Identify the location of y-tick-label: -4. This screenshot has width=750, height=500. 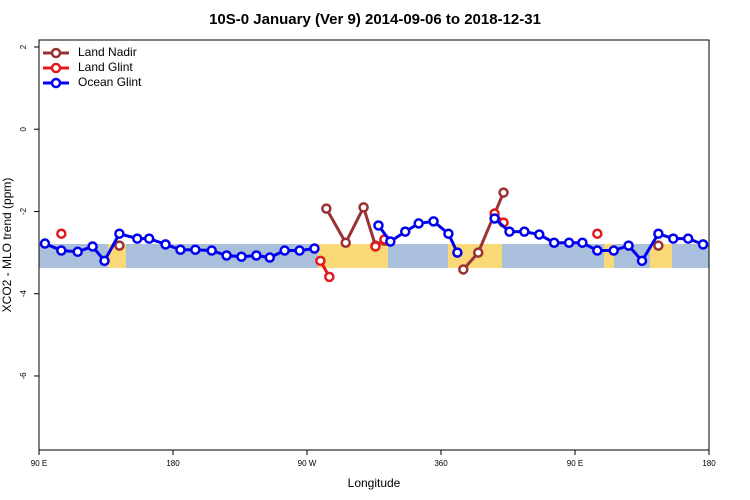
(23, 294).